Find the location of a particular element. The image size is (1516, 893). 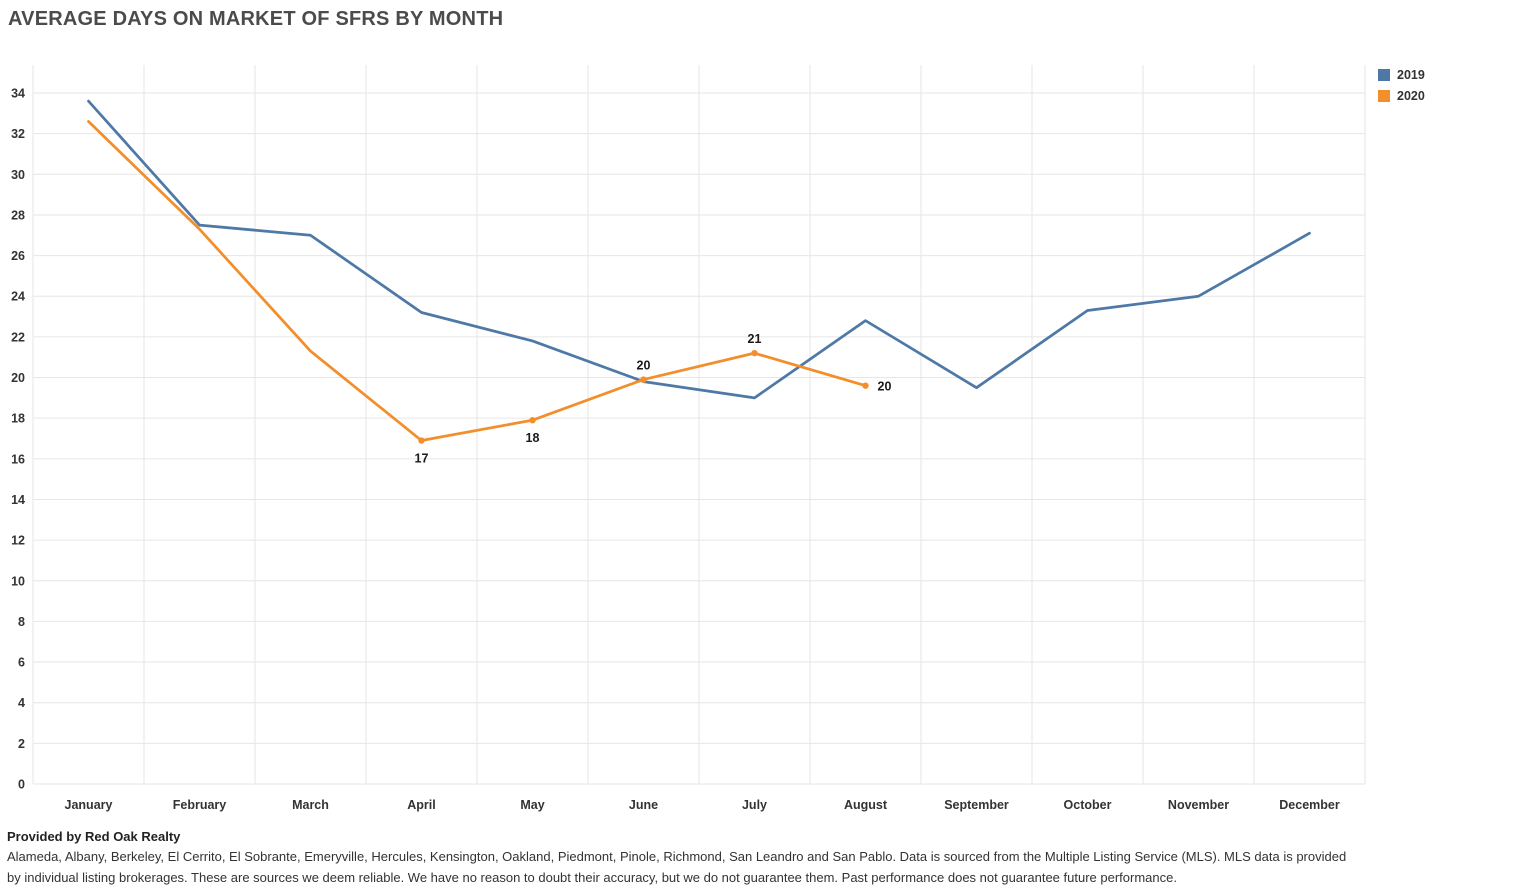

x-axis-month-label: October is located at coordinates (1088, 805).